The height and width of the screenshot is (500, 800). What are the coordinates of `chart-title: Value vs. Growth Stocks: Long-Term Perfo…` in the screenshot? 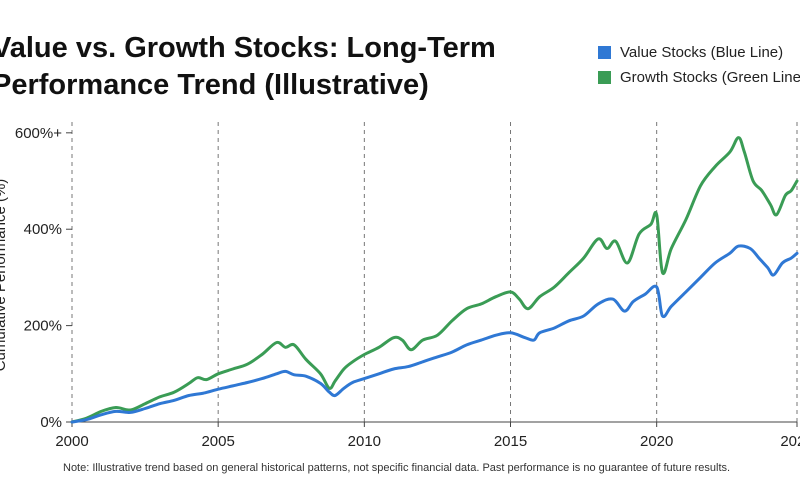 It's located at (248, 66).